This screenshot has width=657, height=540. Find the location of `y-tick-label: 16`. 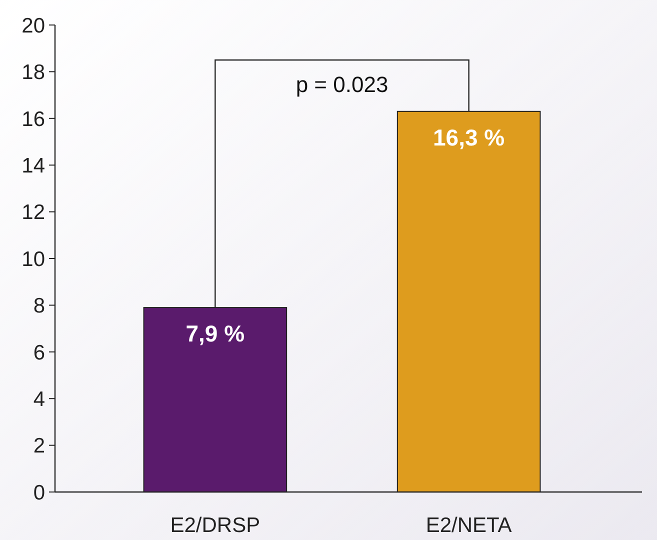

y-tick-label: 16 is located at coordinates (33, 119).